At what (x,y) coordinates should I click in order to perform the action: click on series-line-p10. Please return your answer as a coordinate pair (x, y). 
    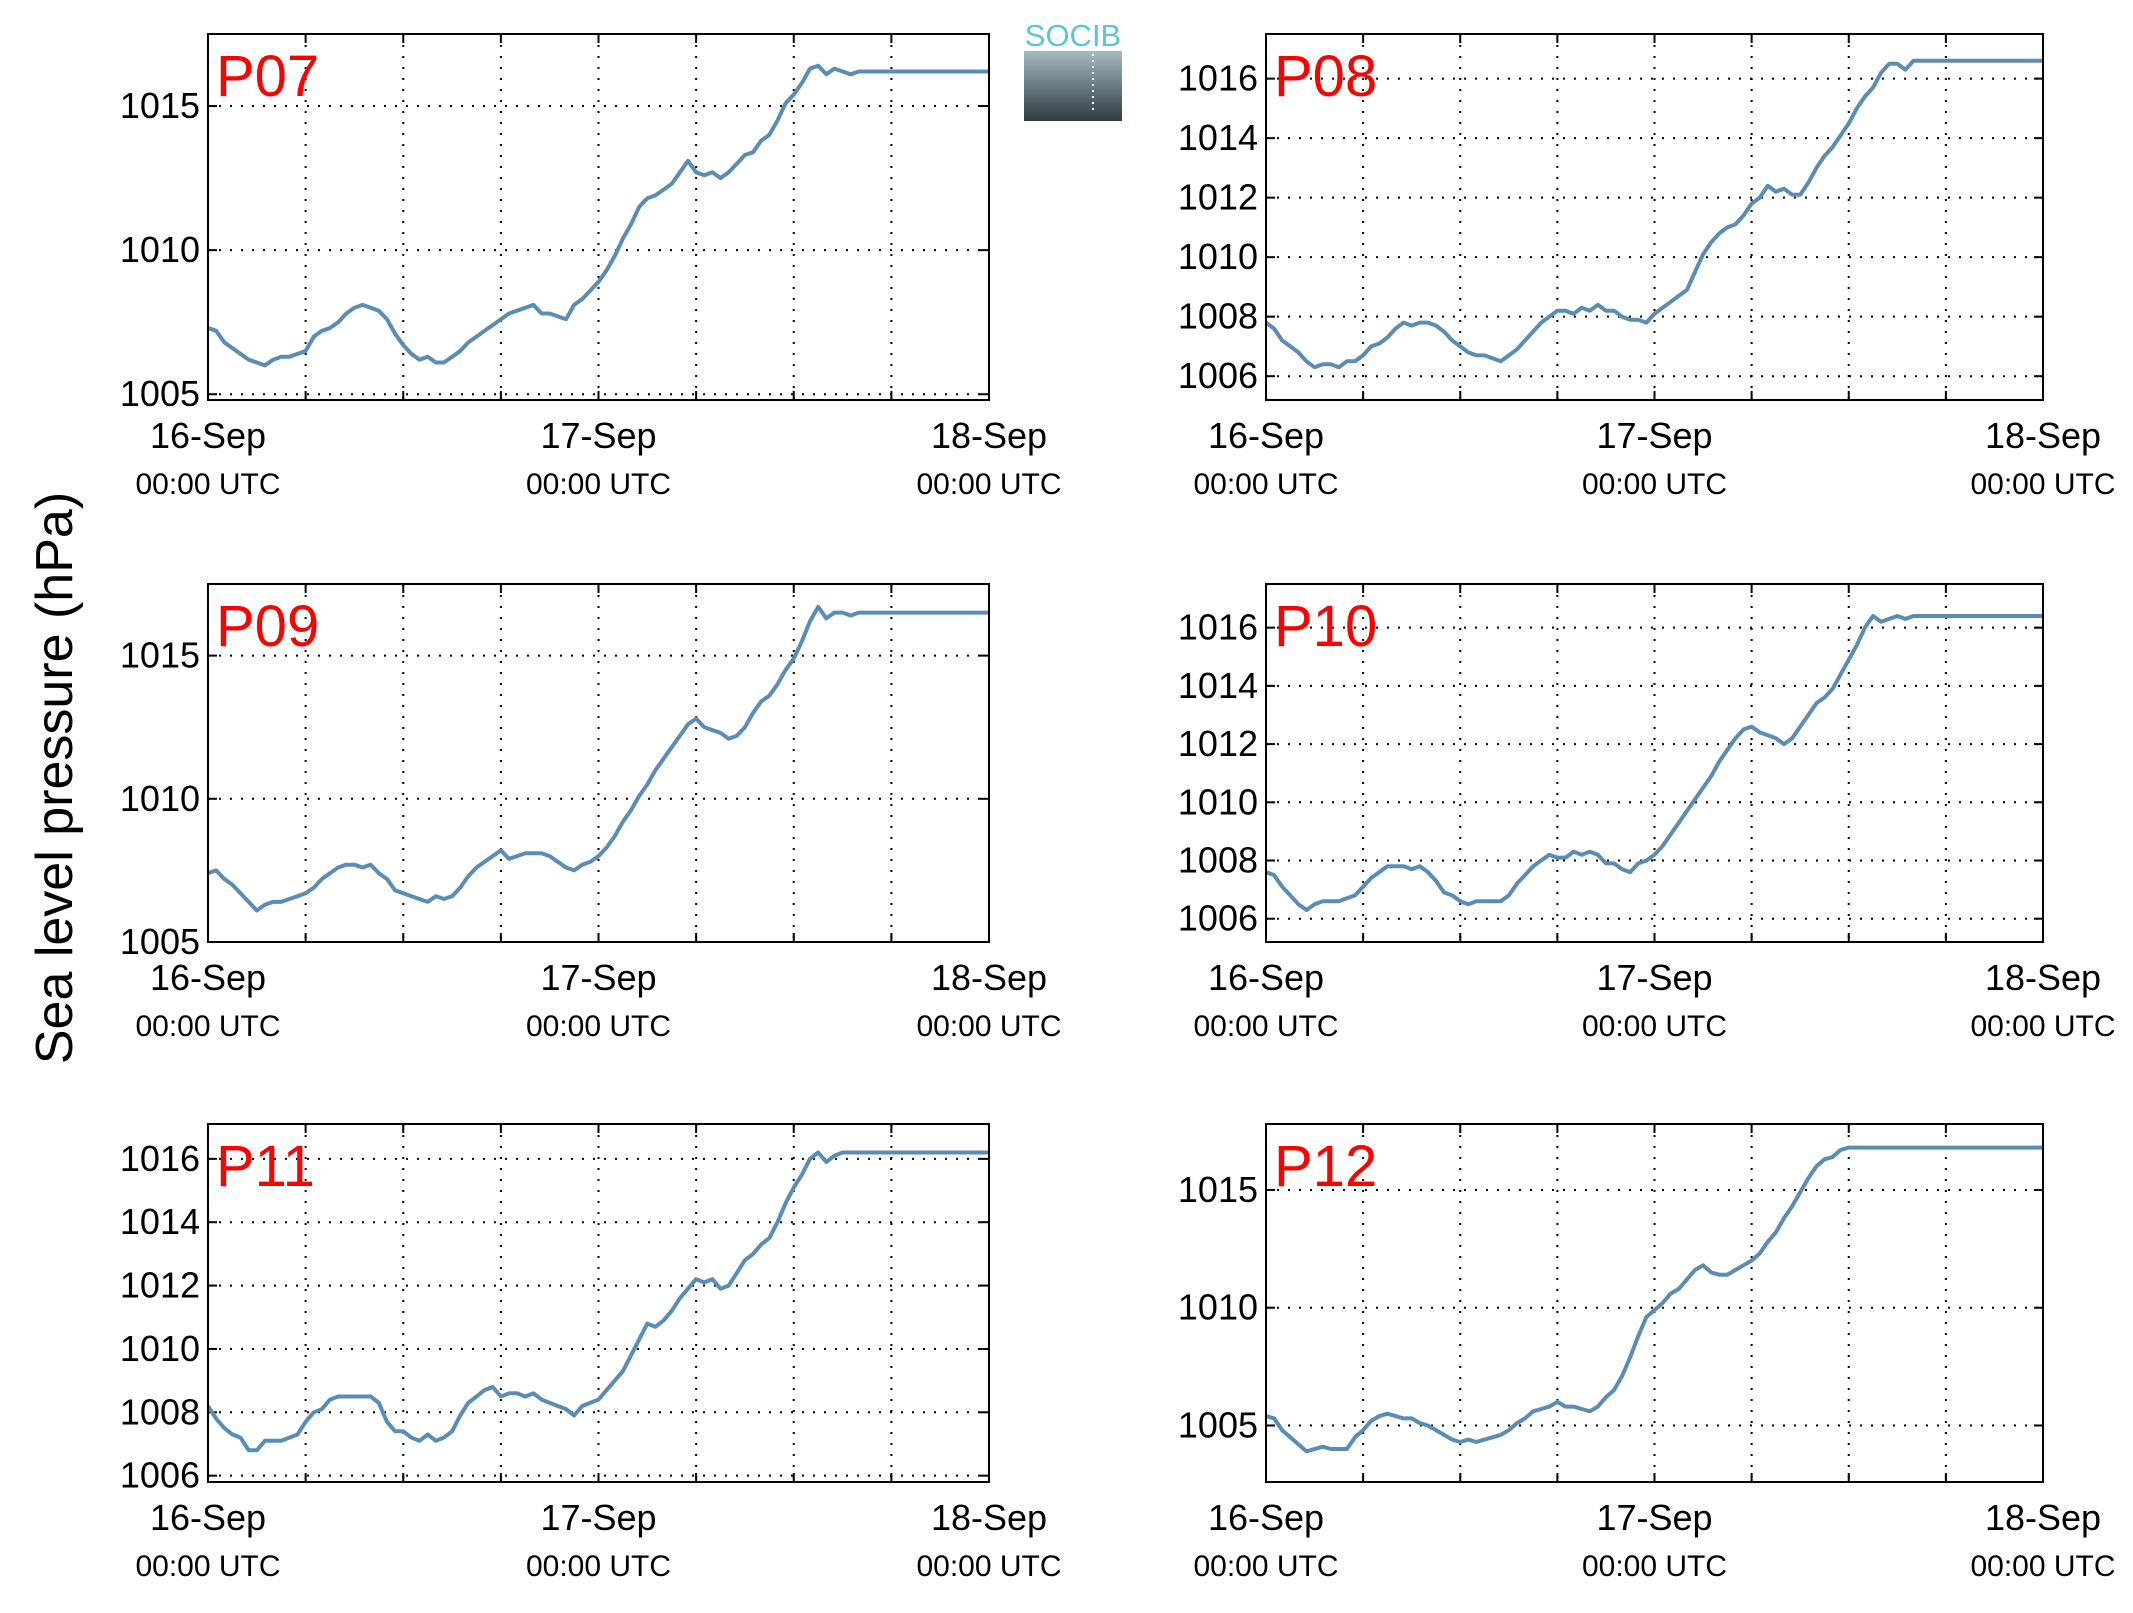
    Looking at the image, I should click on (1654, 763).